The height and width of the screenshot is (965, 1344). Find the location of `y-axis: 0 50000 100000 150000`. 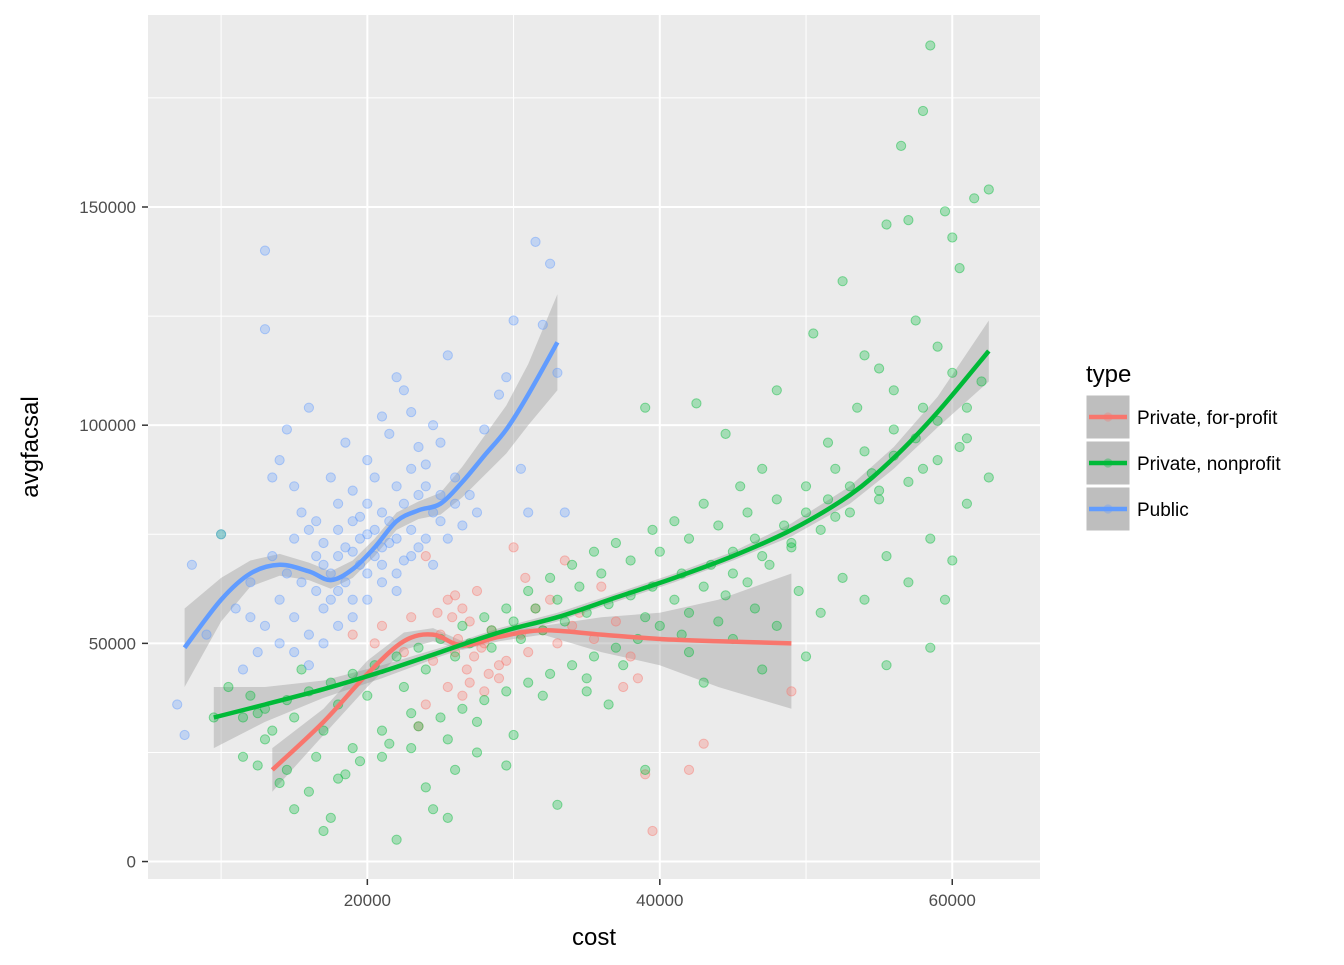

y-axis: 0 50000 100000 150000 is located at coordinates (113, 535).